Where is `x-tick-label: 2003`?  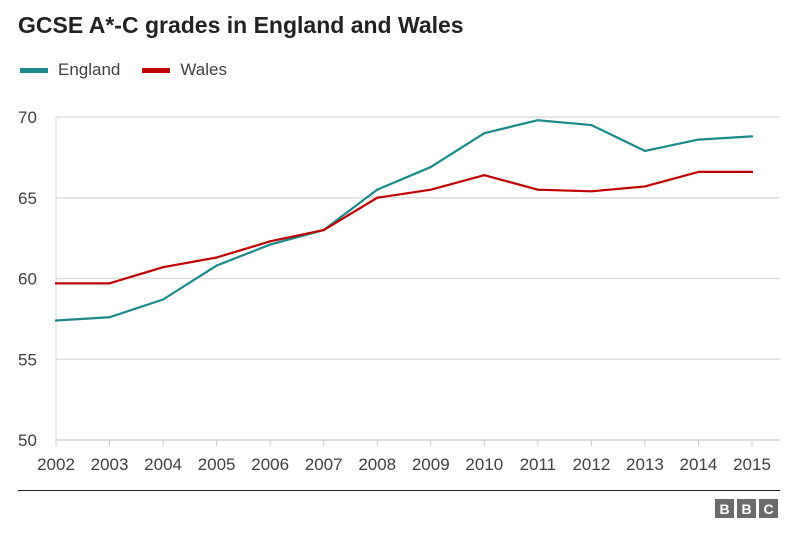
x-tick-label: 2003 is located at coordinates (110, 464).